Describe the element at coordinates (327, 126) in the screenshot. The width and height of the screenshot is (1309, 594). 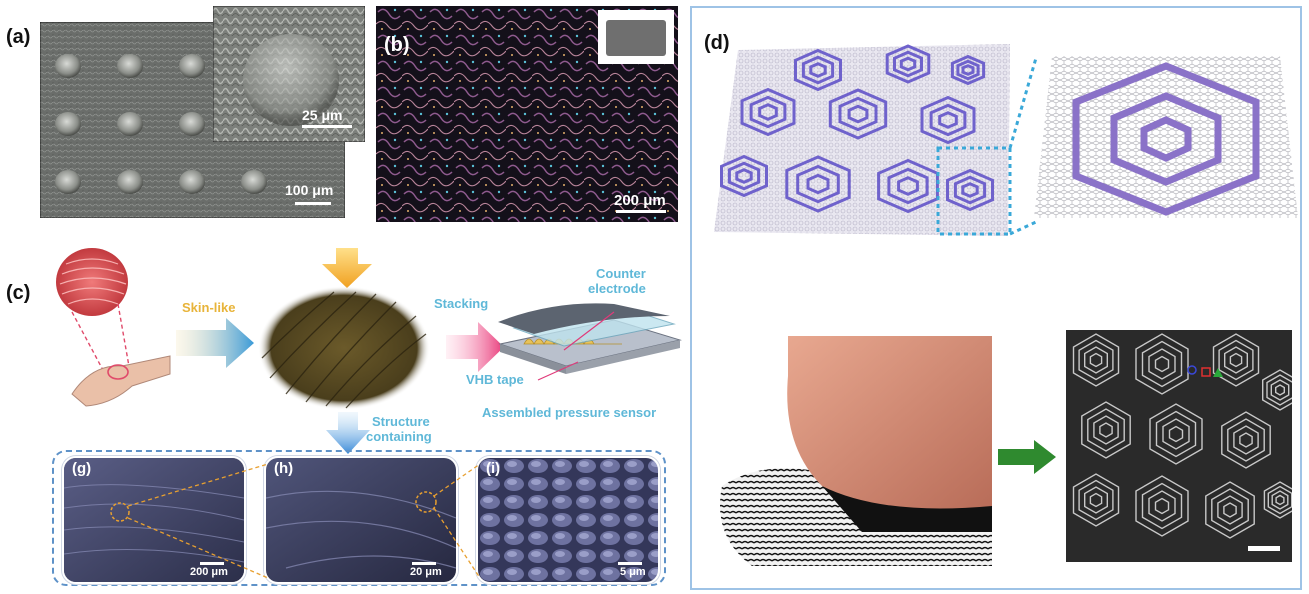
I see `panel-a-inset-scalebar` at that location.